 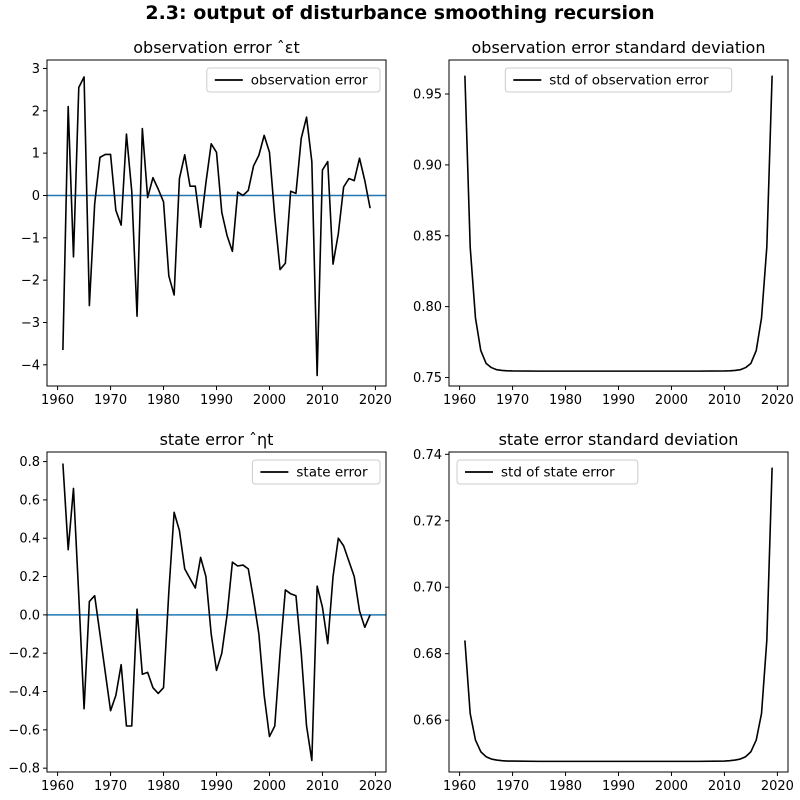 I want to click on y-tick-label: 2, so click(x=36, y=111).